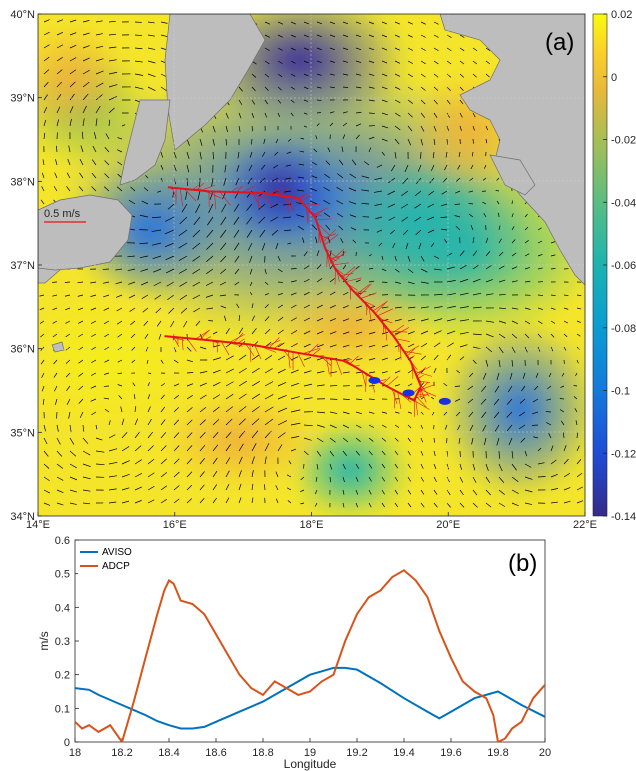 Image resolution: width=636 pixels, height=771 pixels. Describe the element at coordinates (408, 393) in the screenshot. I see `track-marker` at that location.